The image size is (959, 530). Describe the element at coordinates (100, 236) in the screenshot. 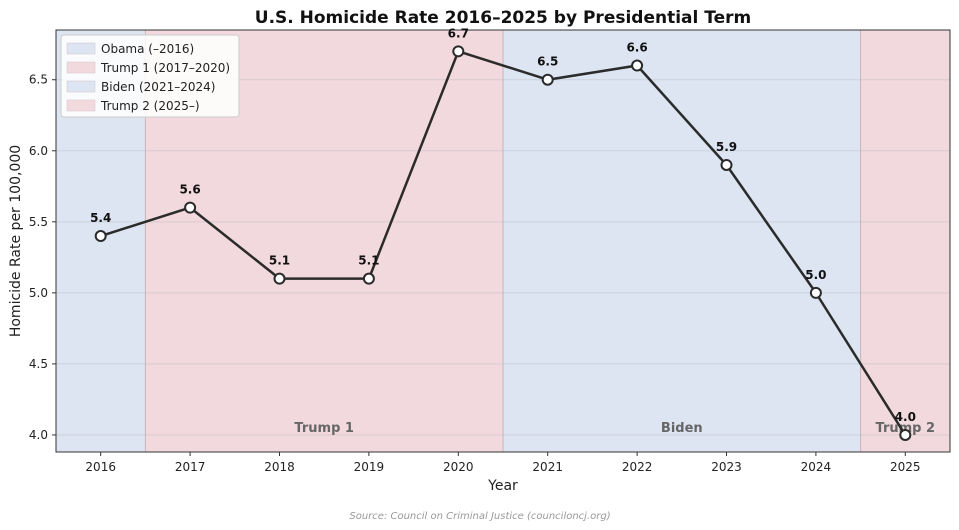

I see `data-point-2016` at that location.